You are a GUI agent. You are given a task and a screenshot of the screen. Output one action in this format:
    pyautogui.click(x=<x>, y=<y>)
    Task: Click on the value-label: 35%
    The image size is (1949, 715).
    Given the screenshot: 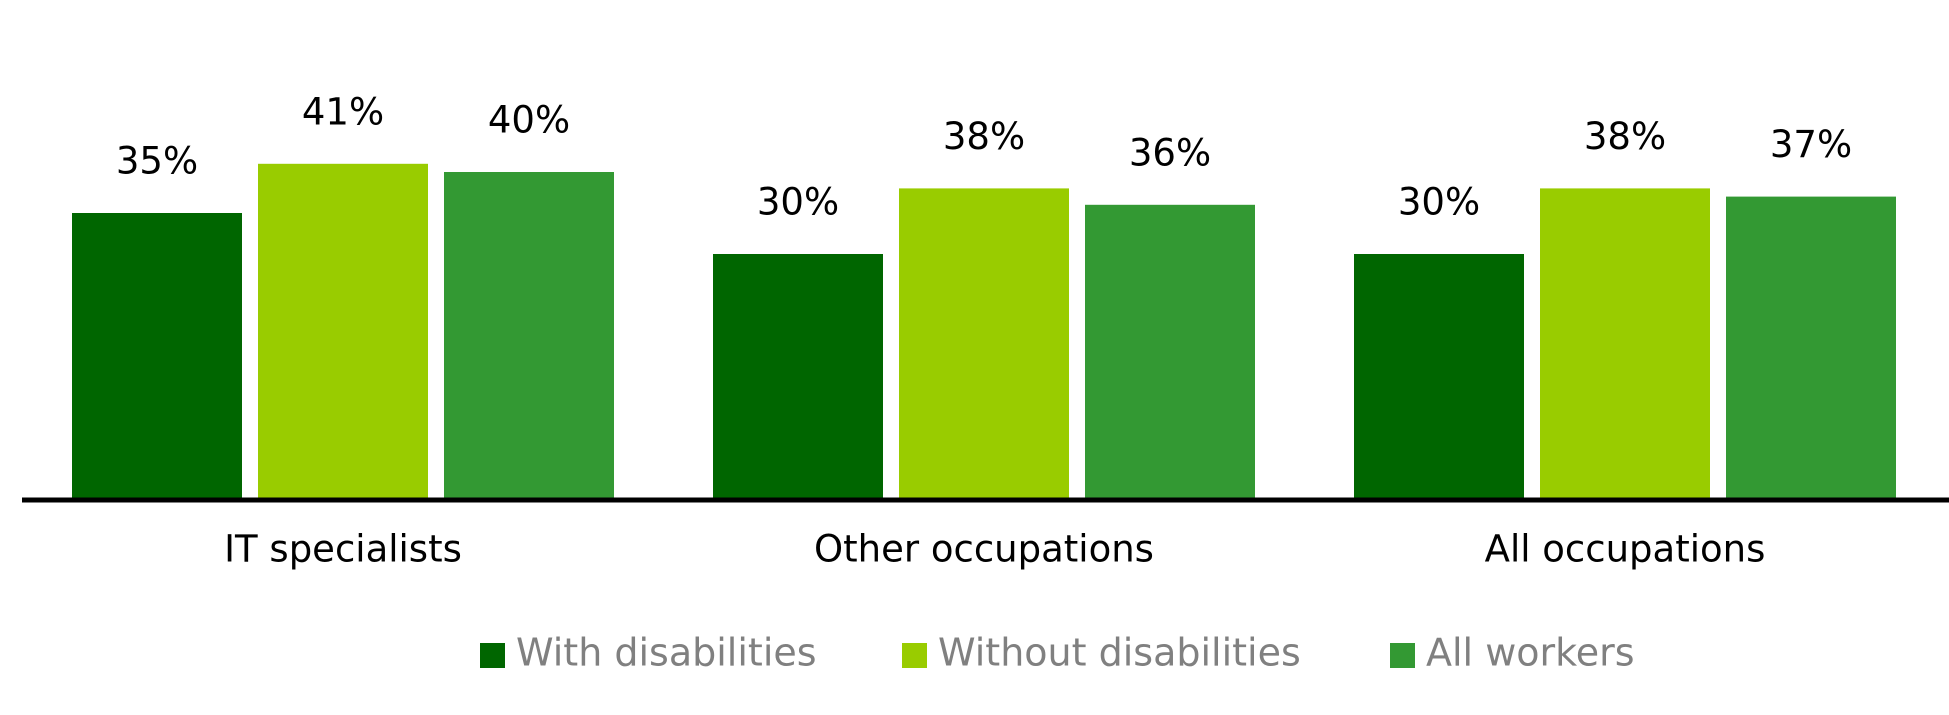 What is the action you would take?
    pyautogui.click(x=157, y=161)
    